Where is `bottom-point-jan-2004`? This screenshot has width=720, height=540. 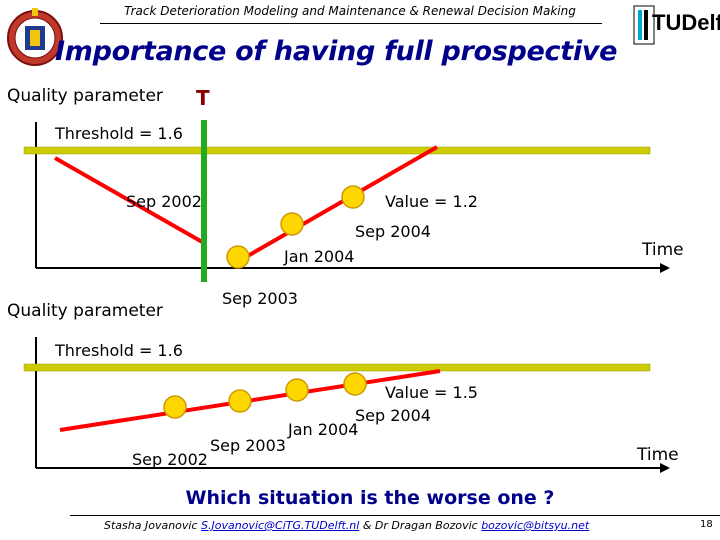
bottom-point-jan-2004 is located at coordinates (297, 390).